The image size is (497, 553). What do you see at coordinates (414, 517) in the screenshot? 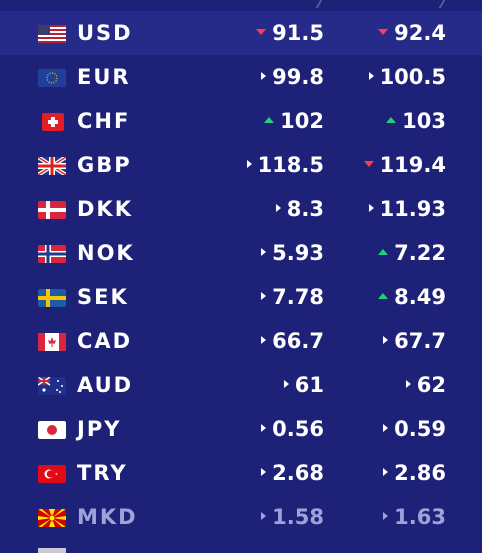
I see `sell-rate: 1.63` at bounding box center [414, 517].